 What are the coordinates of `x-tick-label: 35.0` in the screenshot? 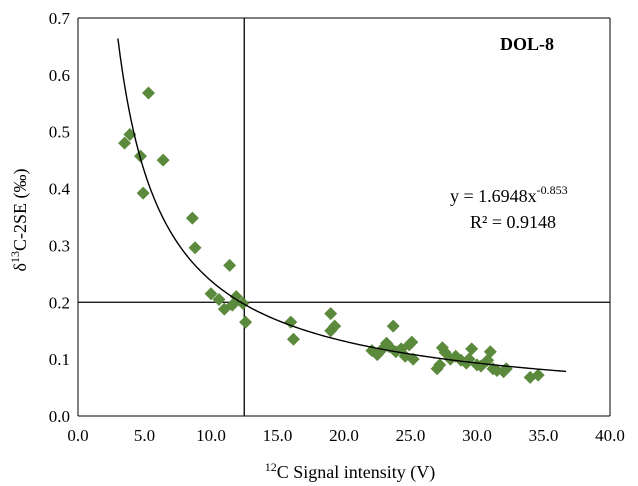 It's located at (544, 435).